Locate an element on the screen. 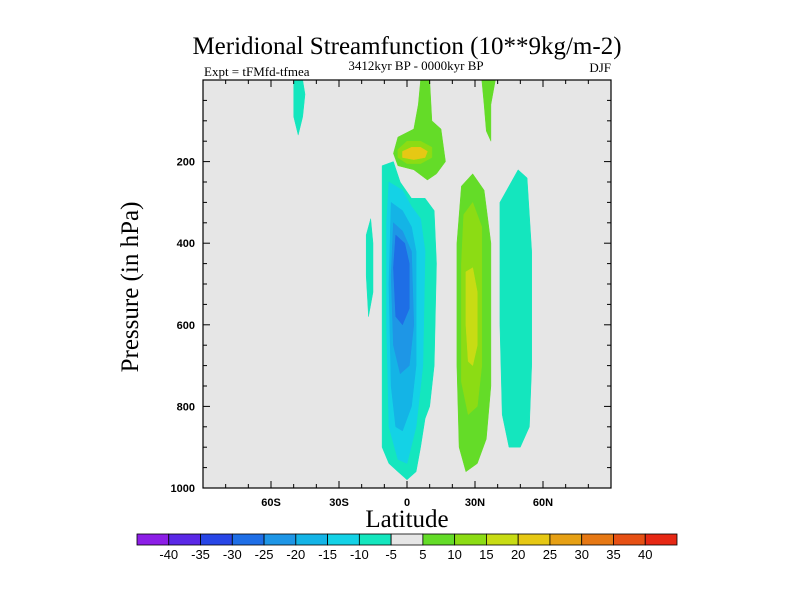 The height and width of the screenshot is (600, 800). y-tick-label: 200 is located at coordinates (186, 163).